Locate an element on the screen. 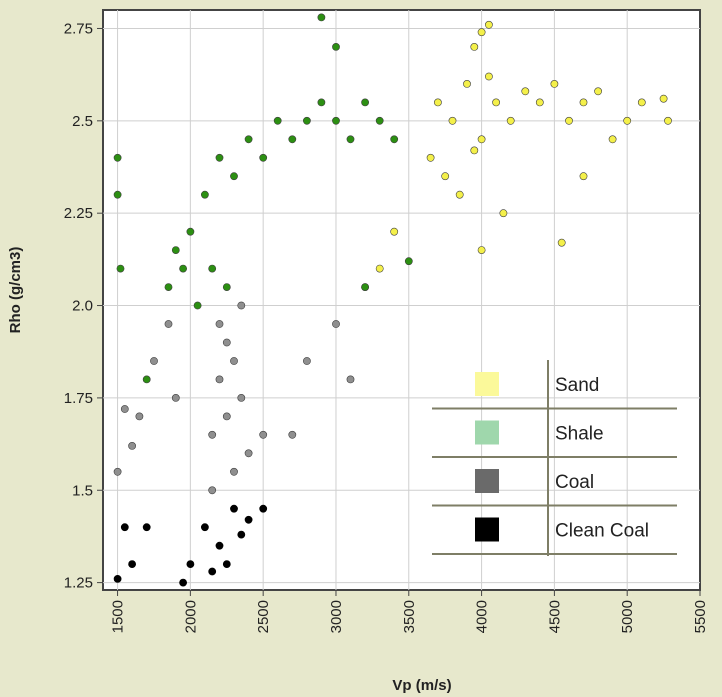 This screenshot has height=697, width=722. y-axis-title: Rho (g/cm3) is located at coordinates (15, 290).